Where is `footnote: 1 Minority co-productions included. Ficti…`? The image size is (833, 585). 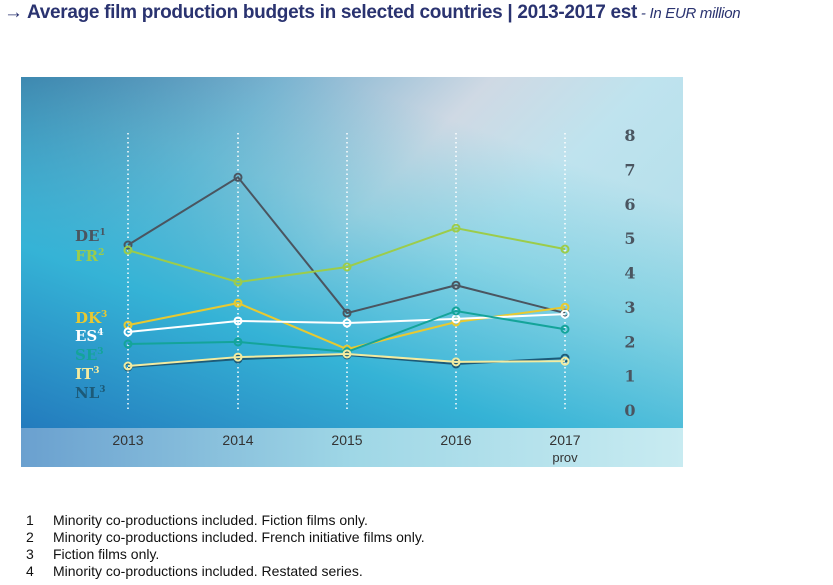 footnote: 1 Minority co-productions included. Ficti… is located at coordinates (197, 520).